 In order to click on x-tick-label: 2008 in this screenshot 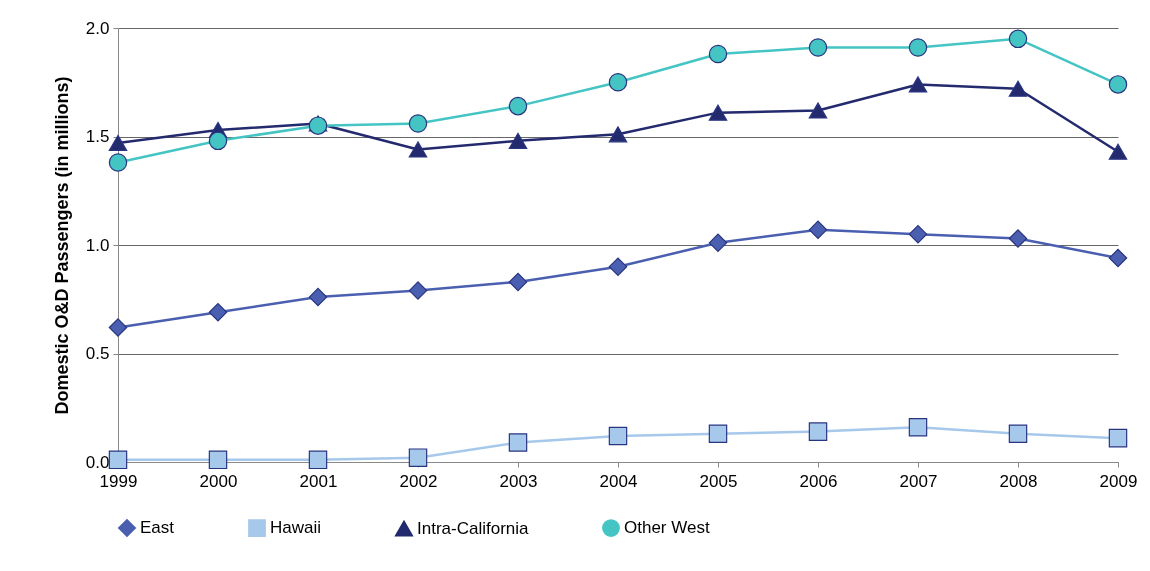, I will do `click(1018, 481)`.